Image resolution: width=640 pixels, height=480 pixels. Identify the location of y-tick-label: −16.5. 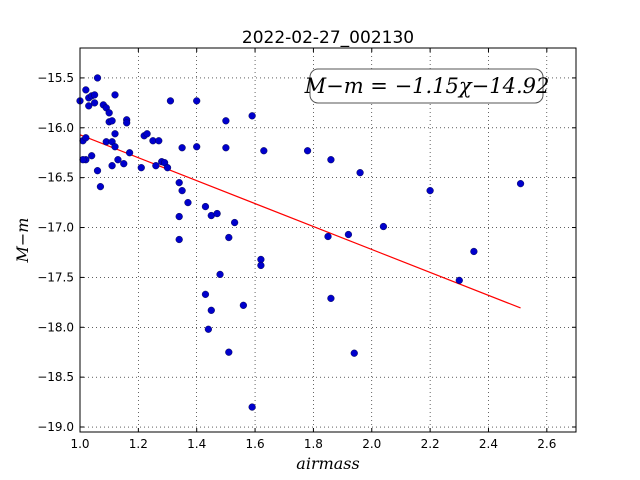
(55, 178).